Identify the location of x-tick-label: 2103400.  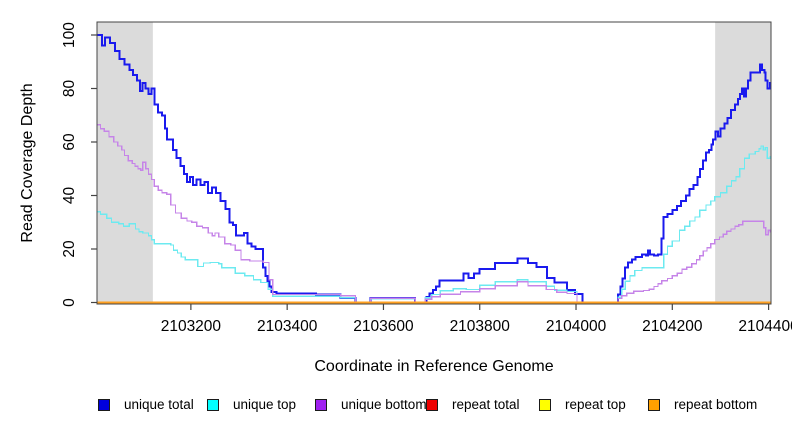
(287, 326).